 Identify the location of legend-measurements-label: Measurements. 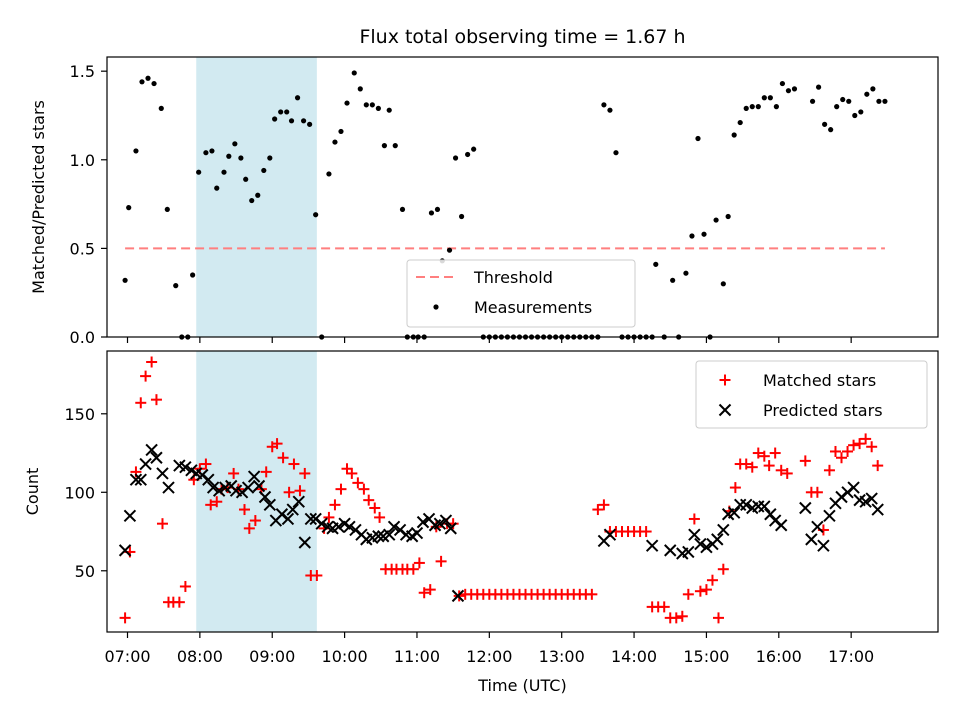
(533, 307).